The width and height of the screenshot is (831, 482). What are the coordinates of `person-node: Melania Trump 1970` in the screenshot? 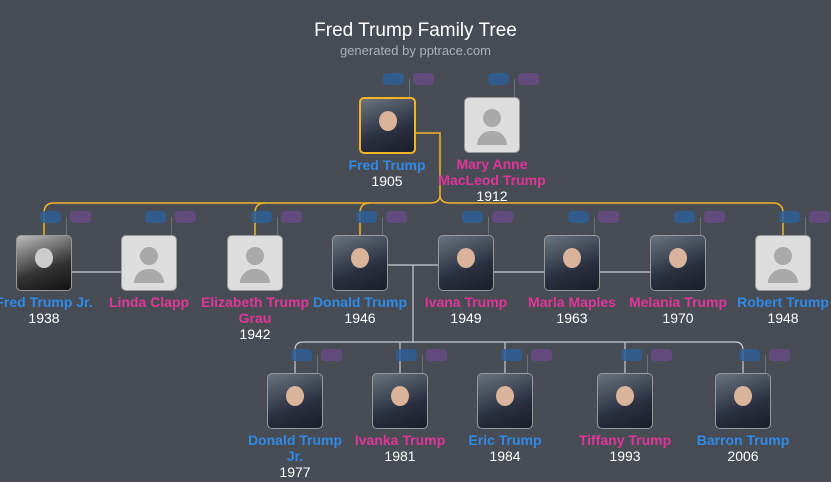 It's located at (678, 281).